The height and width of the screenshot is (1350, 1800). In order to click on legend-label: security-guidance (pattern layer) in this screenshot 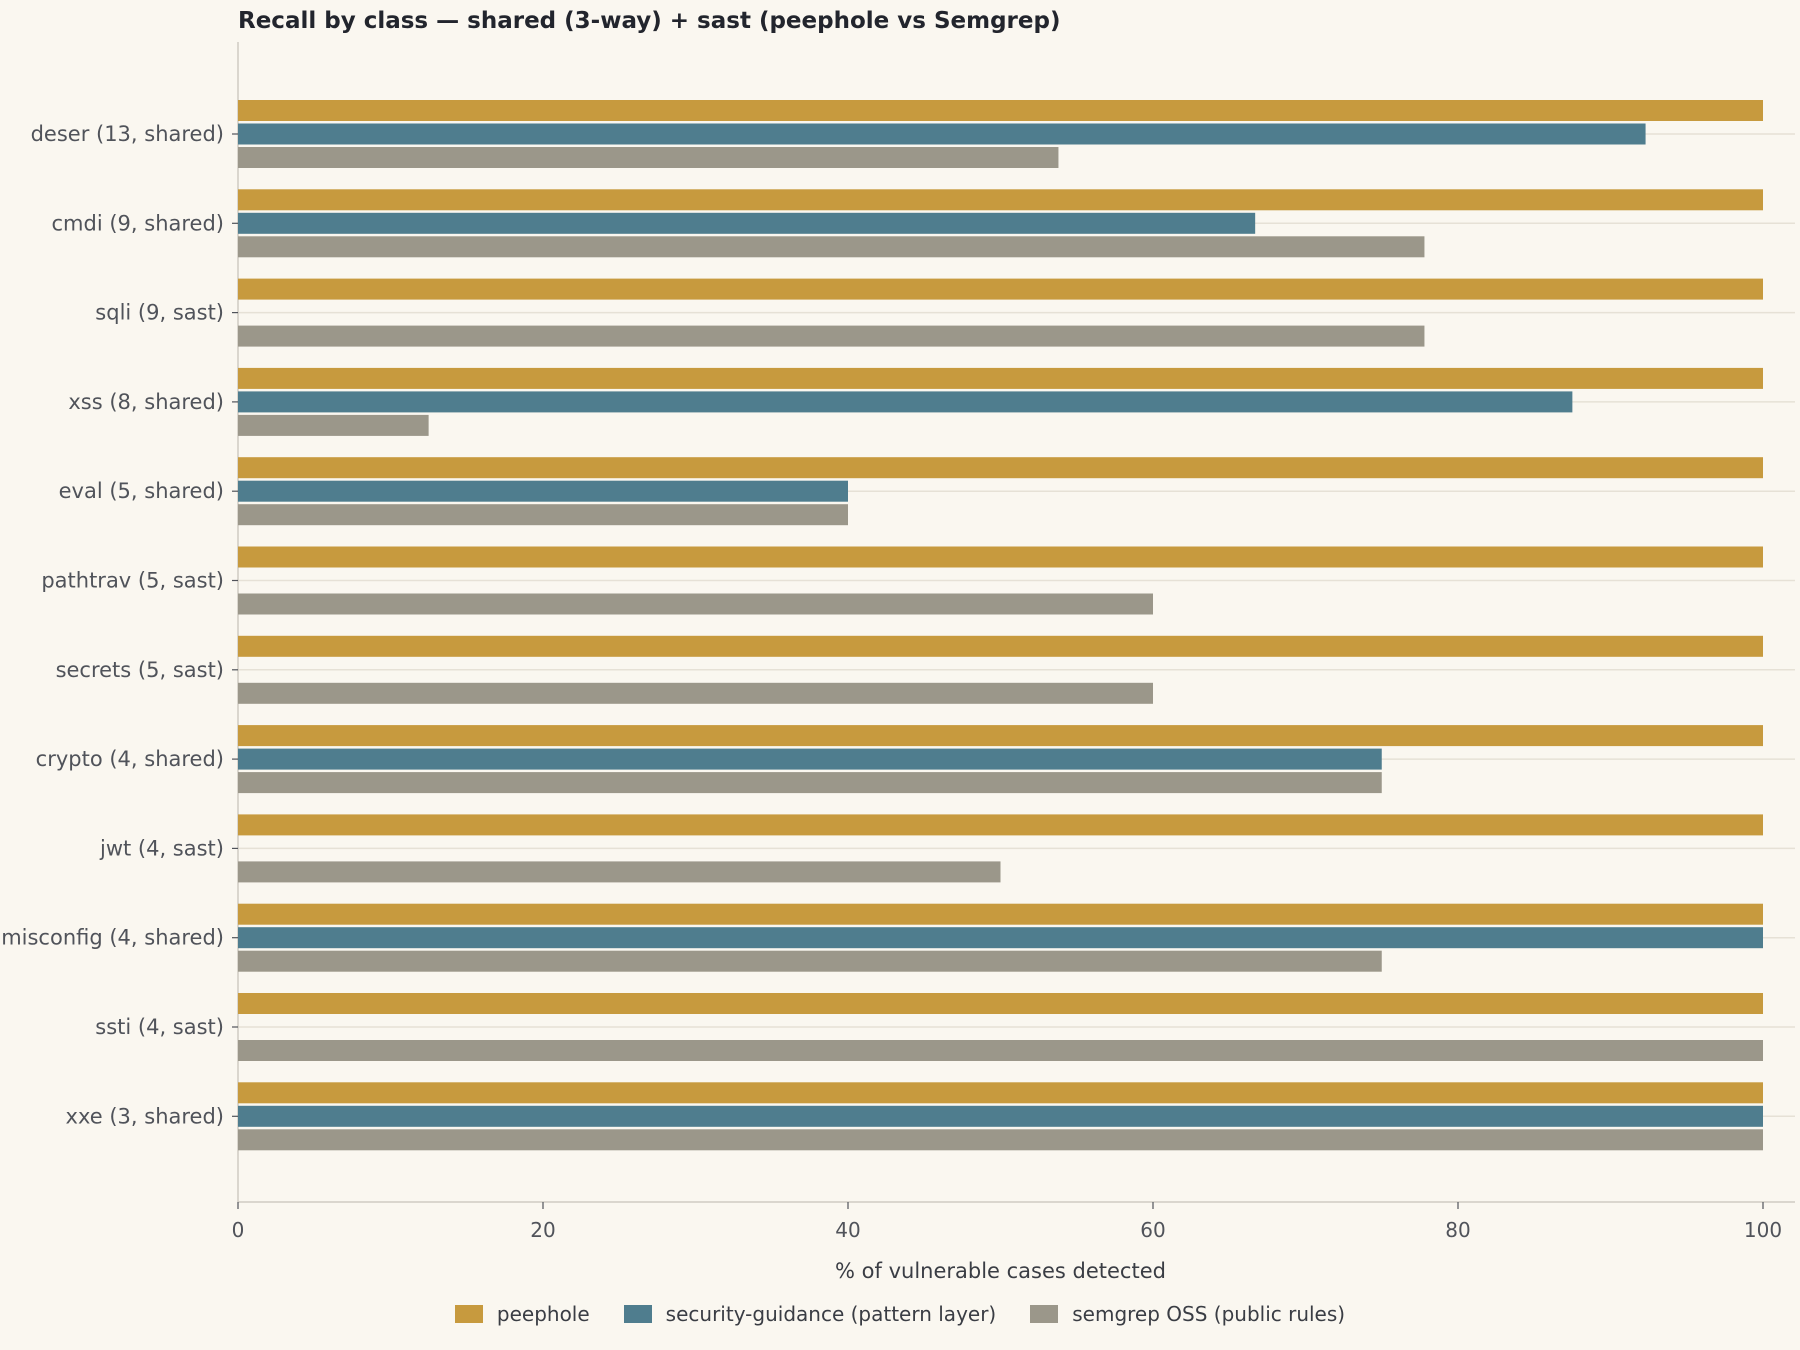, I will do `click(831, 1314)`.